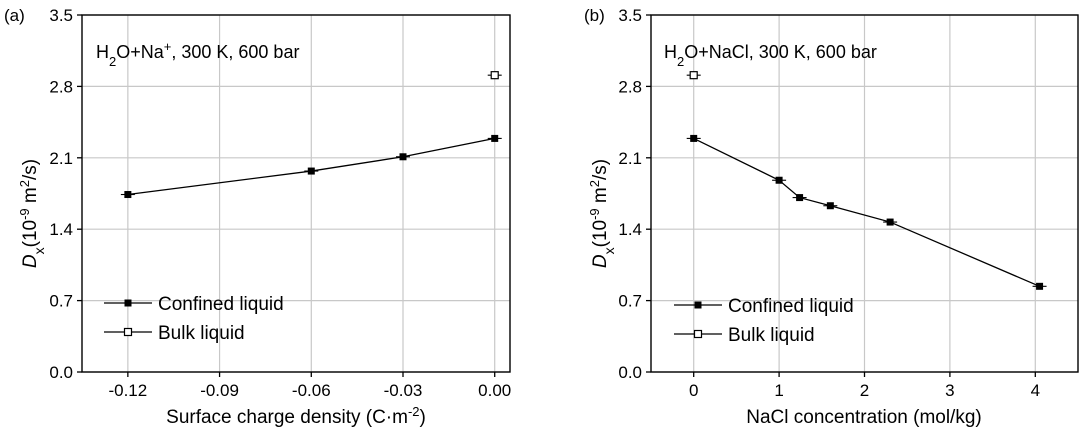  What do you see at coordinates (693, 75) in the screenshot?
I see `panel-b-bulk-point` at bounding box center [693, 75].